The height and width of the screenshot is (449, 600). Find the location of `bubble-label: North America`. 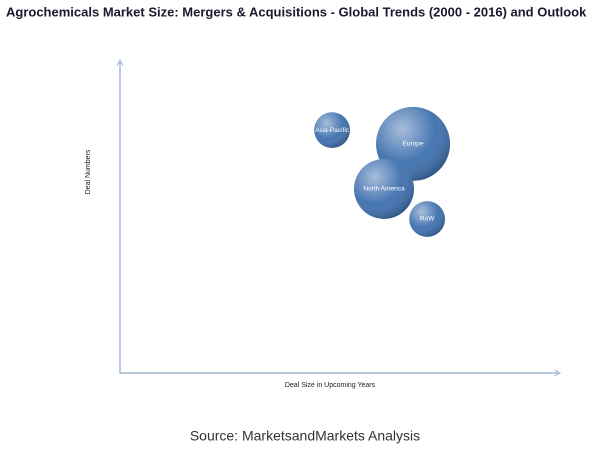

bubble-label: North America is located at coordinates (384, 189).